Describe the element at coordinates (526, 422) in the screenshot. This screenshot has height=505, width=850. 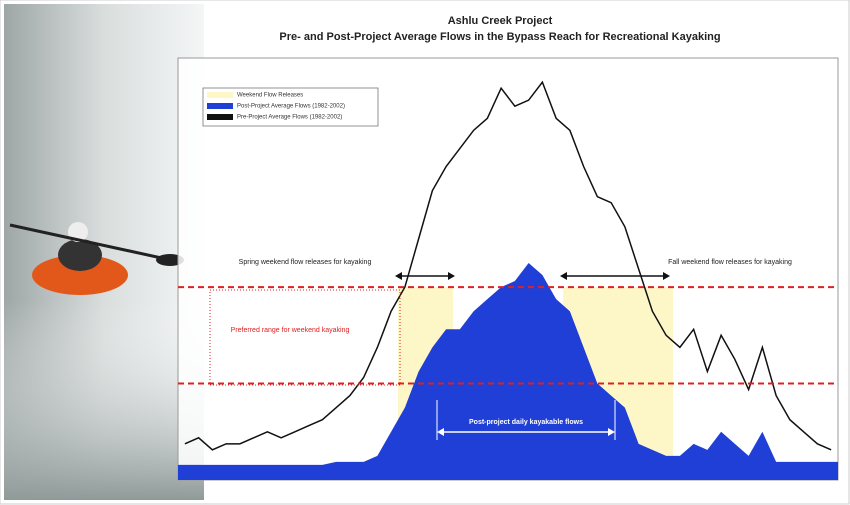
I see `annotation: Post-project daily kayakable flows` at that location.